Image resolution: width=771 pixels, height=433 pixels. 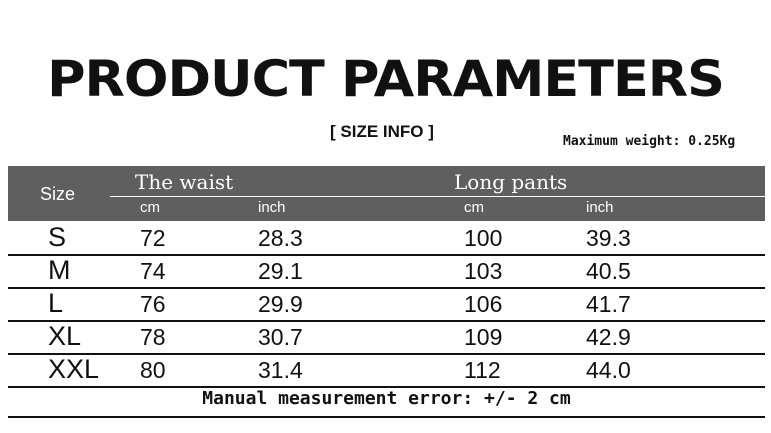 What do you see at coordinates (386, 370) in the screenshot?
I see `table-row: XXL 80 31.4 112 44.0` at bounding box center [386, 370].